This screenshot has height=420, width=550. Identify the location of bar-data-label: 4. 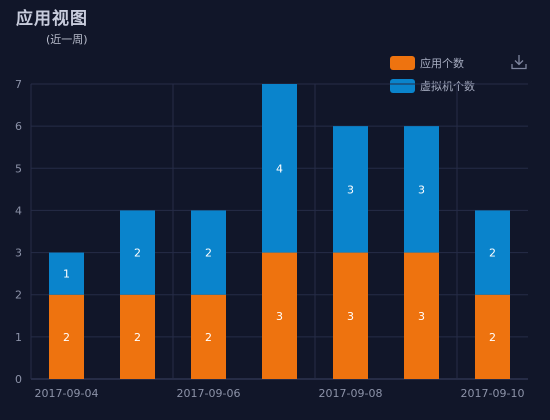
(279, 168).